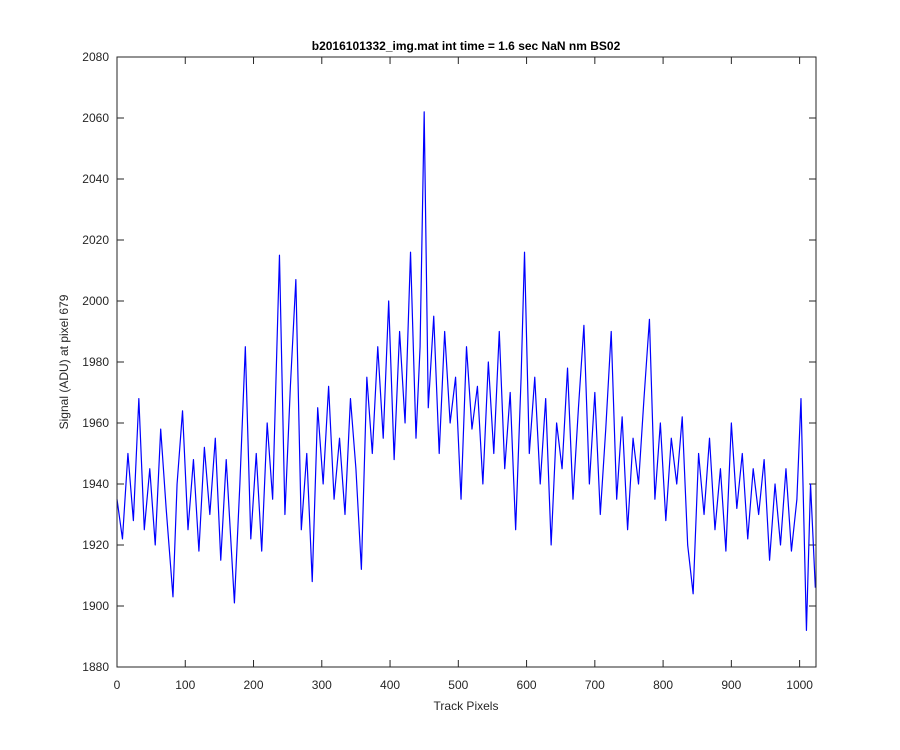  Describe the element at coordinates (64, 361) in the screenshot. I see `y-axis-label: Signal (ADU) at pixel 679` at that location.